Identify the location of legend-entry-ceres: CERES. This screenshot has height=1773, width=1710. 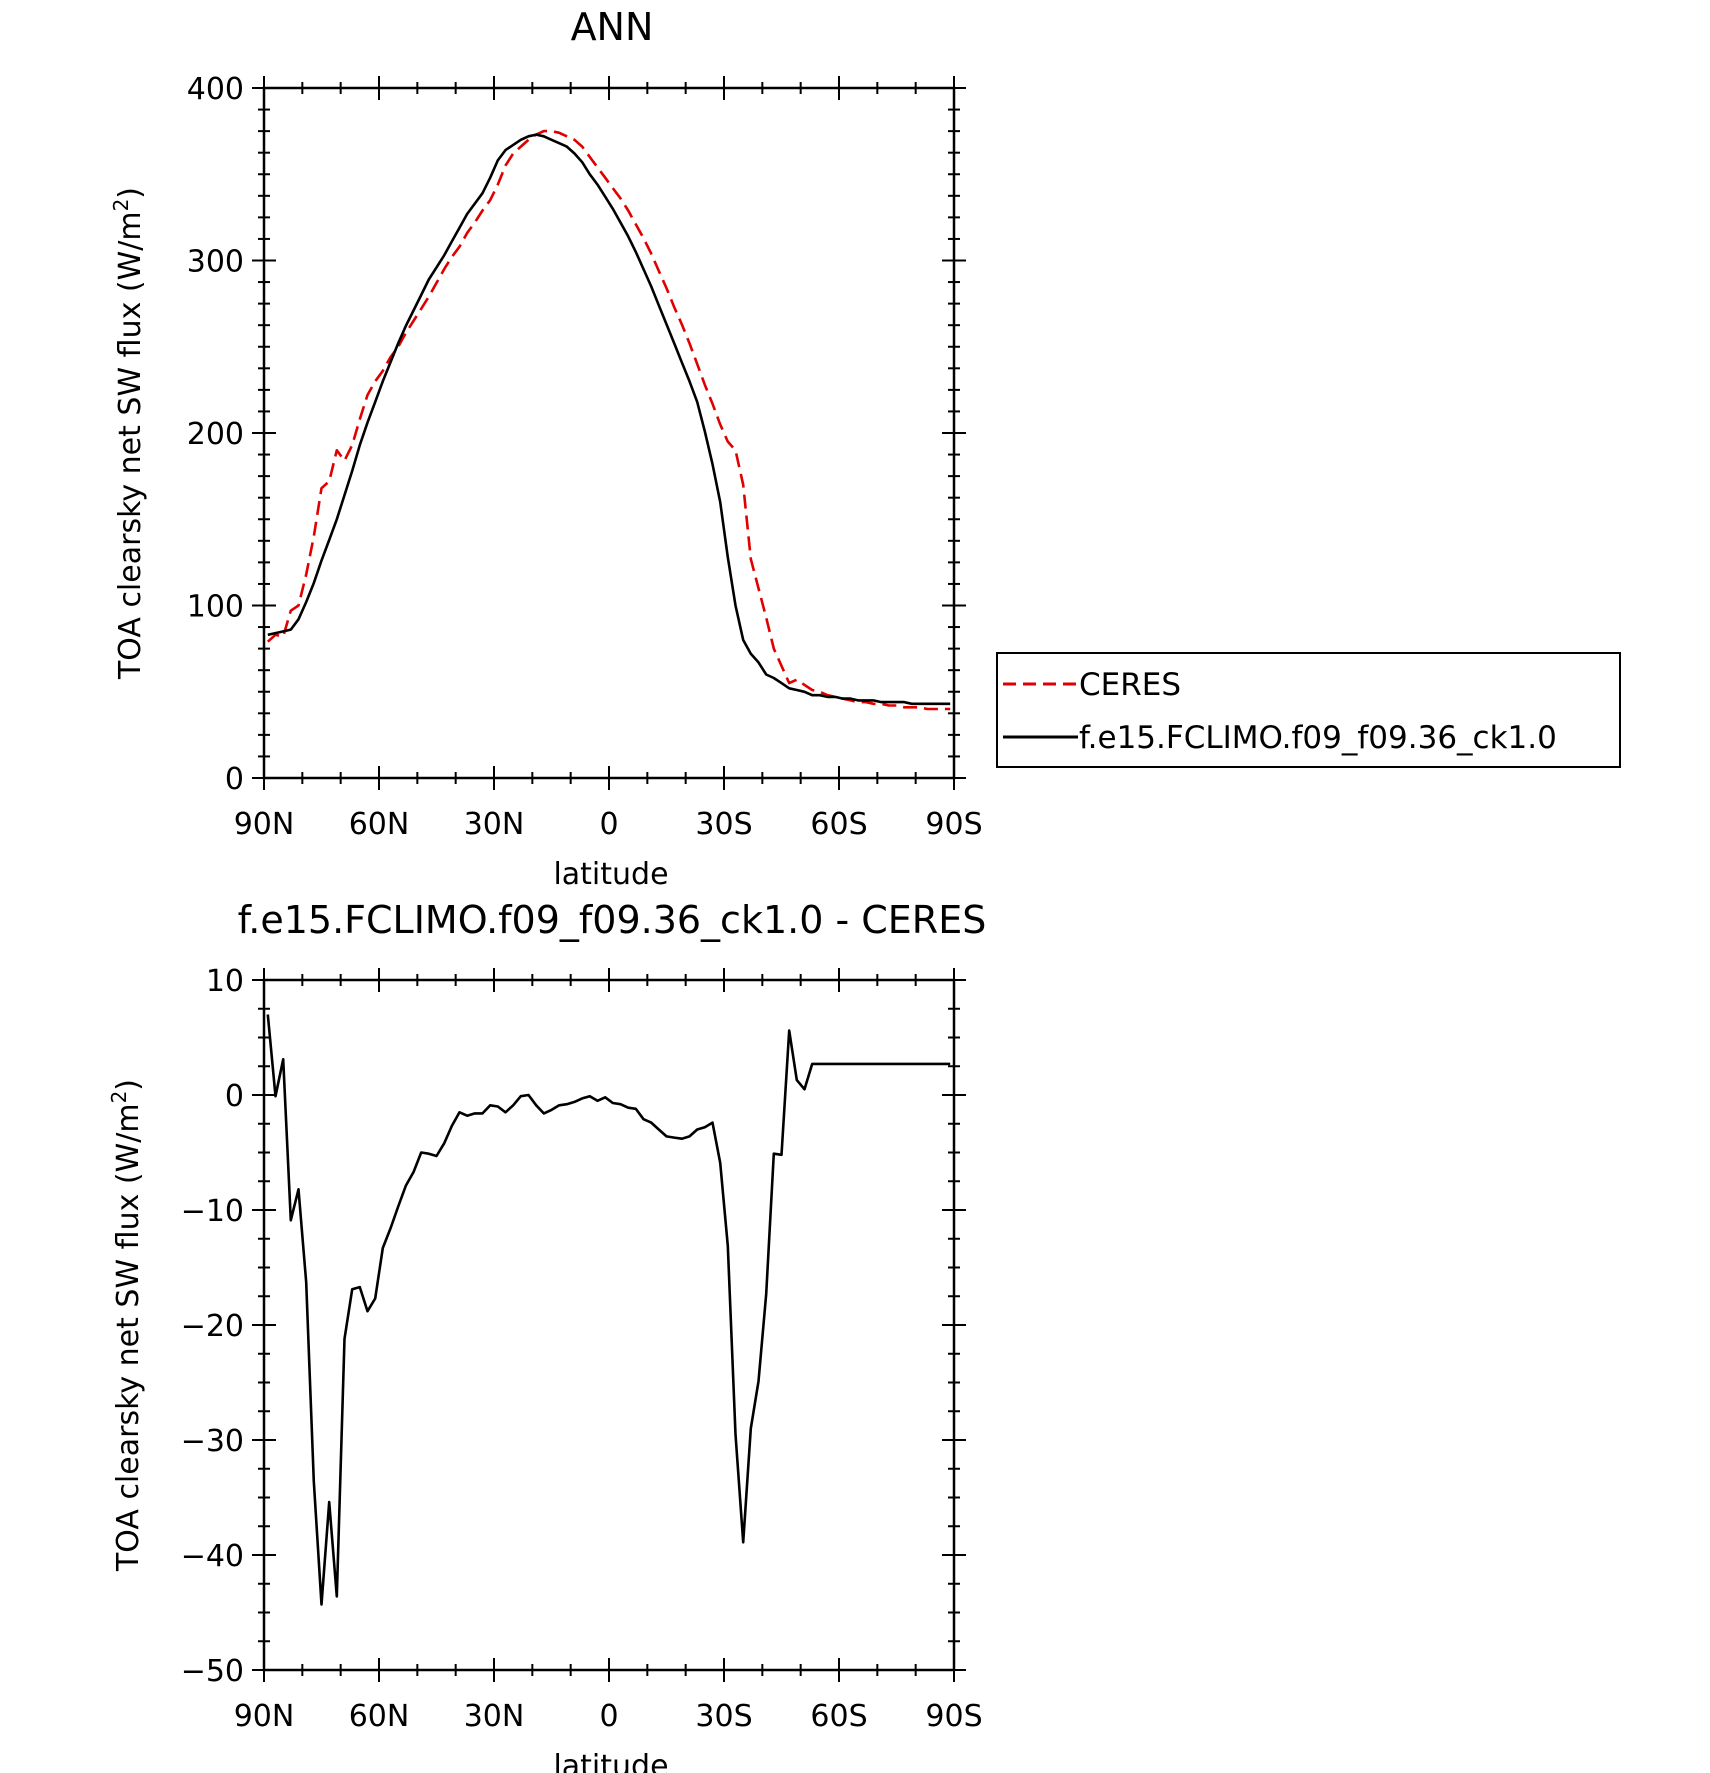
(1130, 685).